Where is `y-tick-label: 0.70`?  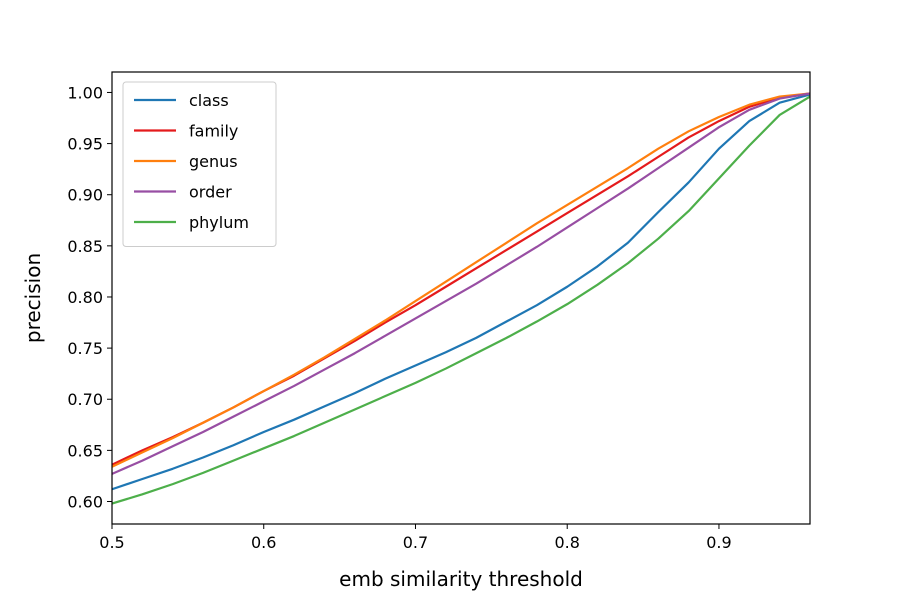
y-tick-label: 0.70 is located at coordinates (85, 399).